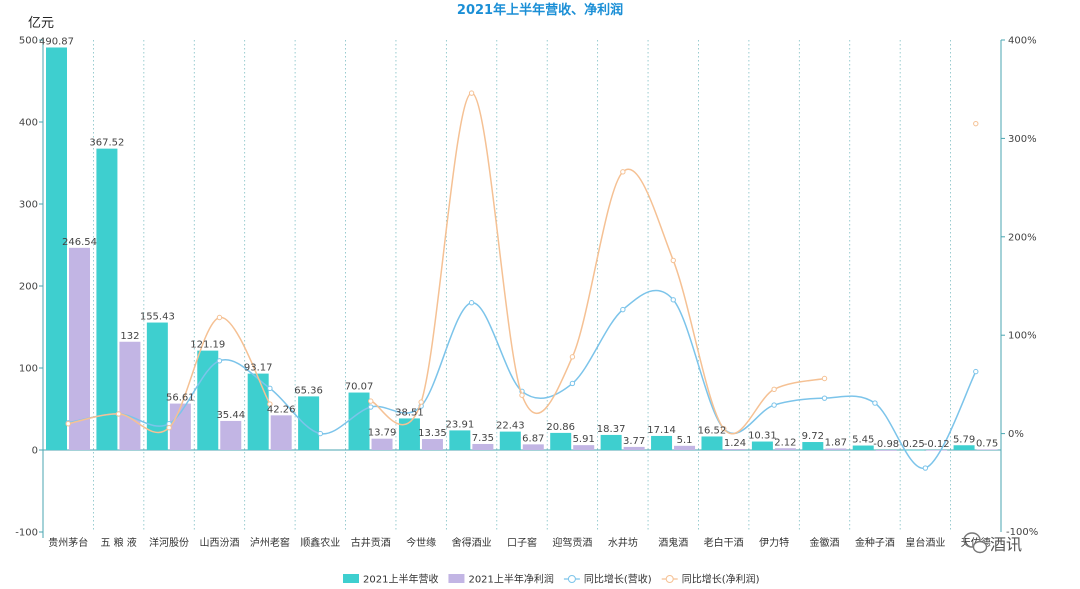 The width and height of the screenshot is (1080, 589). I want to click on net-profit-data-label: 1.24, so click(735, 443).